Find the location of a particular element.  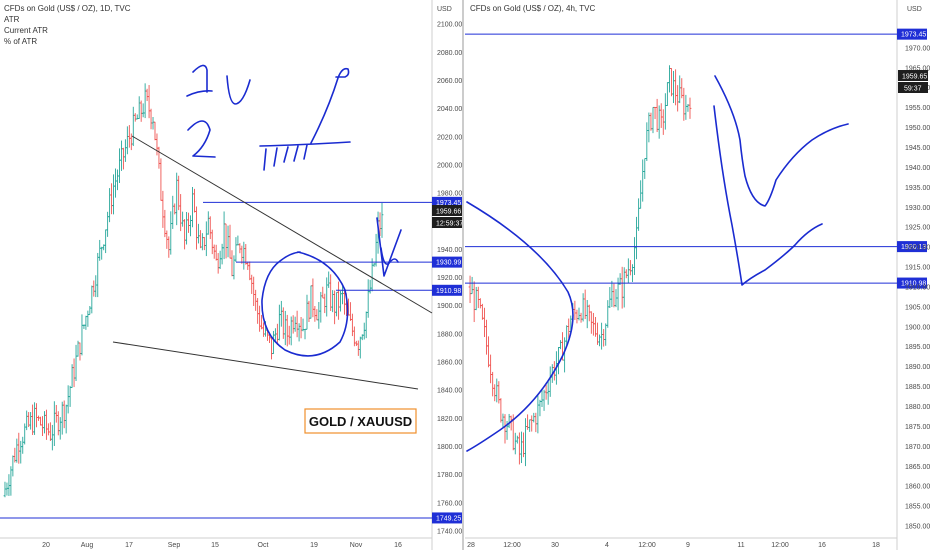

left-last-price: 1959.66 12:59:37 is located at coordinates (447, 216).